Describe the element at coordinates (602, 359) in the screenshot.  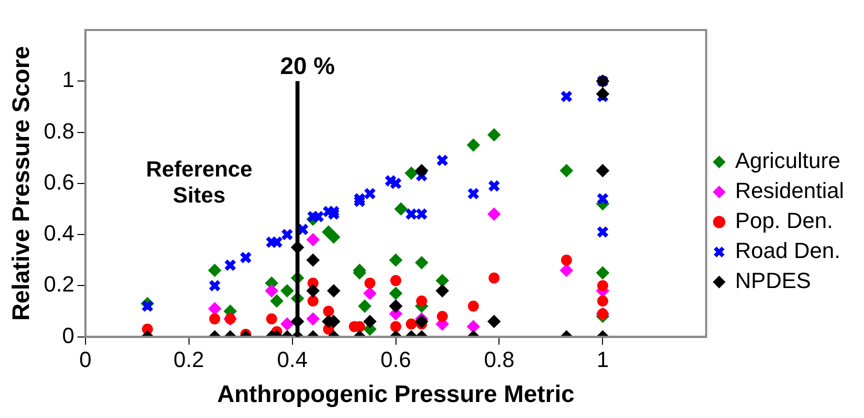
I see `x-tick-label: 1` at that location.